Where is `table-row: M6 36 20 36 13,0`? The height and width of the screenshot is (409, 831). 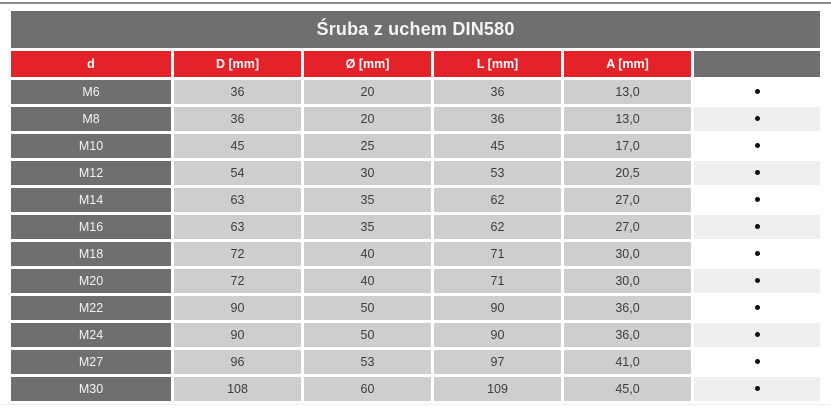 table-row: M6 36 20 36 13,0 is located at coordinates (416, 92).